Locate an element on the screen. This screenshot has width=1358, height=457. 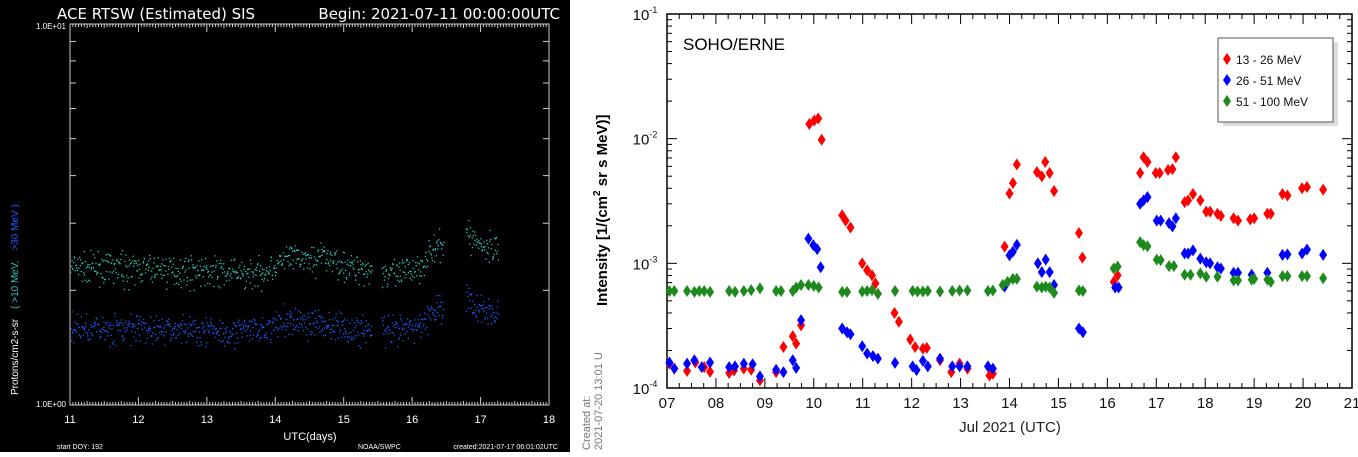
y-axis-label-text: sr s MeV)] is located at coordinates (602, 153).